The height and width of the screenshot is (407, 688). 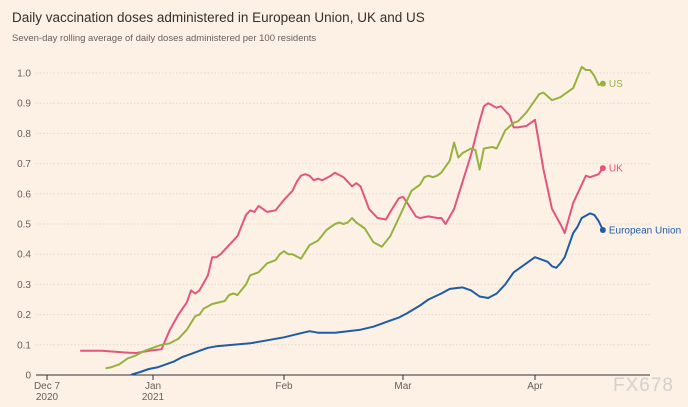 I want to click on series-label-us: US, so click(x=616, y=84).